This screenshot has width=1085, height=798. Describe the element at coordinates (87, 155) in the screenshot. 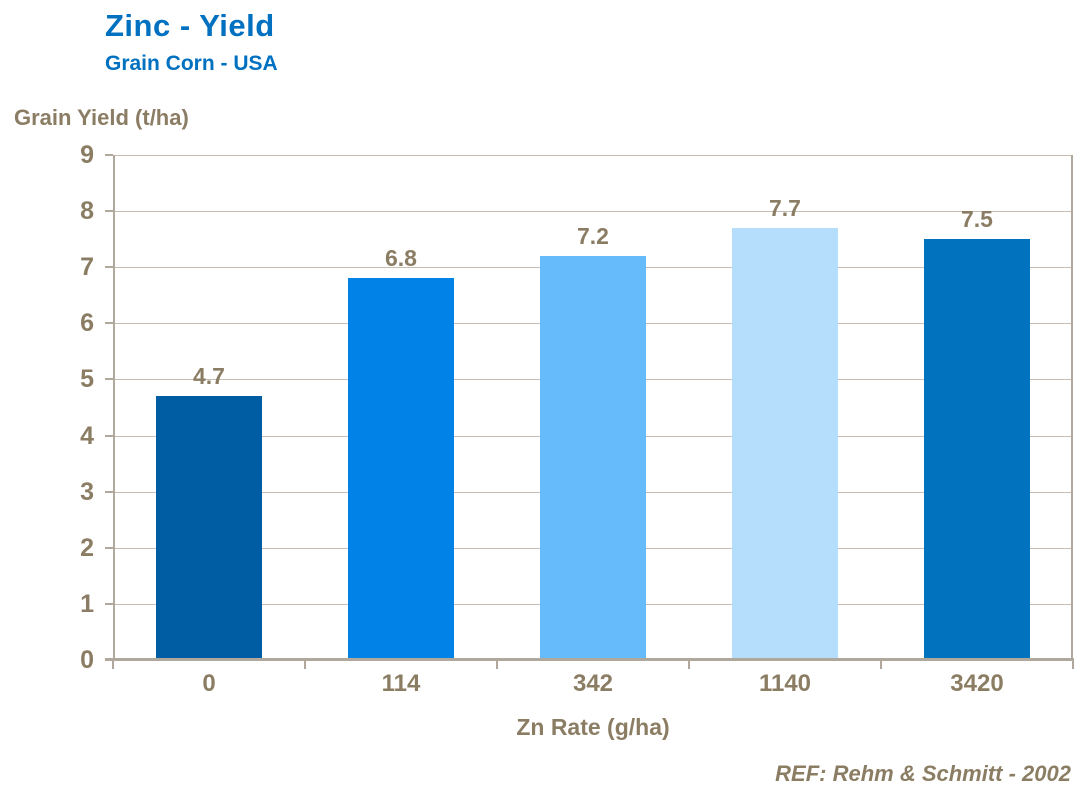

I see `y-axis-tick-label: 9` at that location.